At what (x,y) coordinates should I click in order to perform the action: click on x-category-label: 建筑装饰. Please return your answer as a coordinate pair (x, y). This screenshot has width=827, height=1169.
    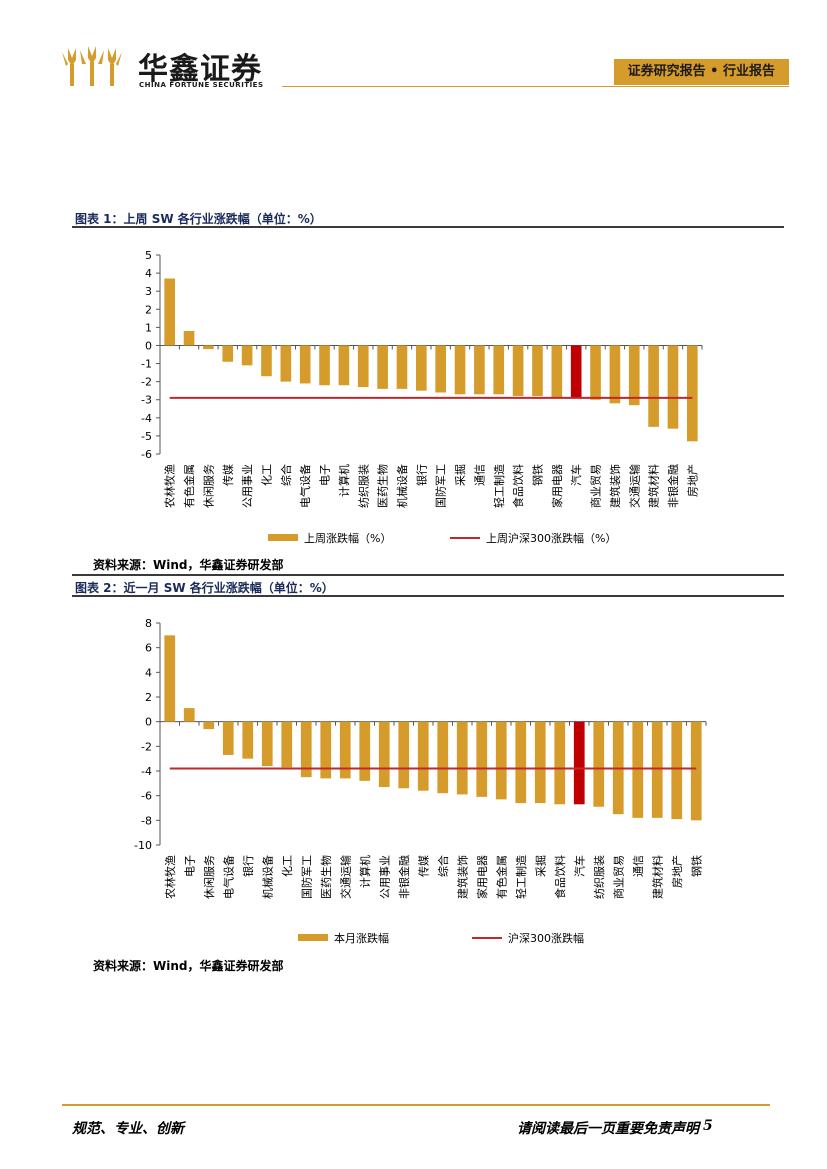
    Looking at the image, I should click on (615, 486).